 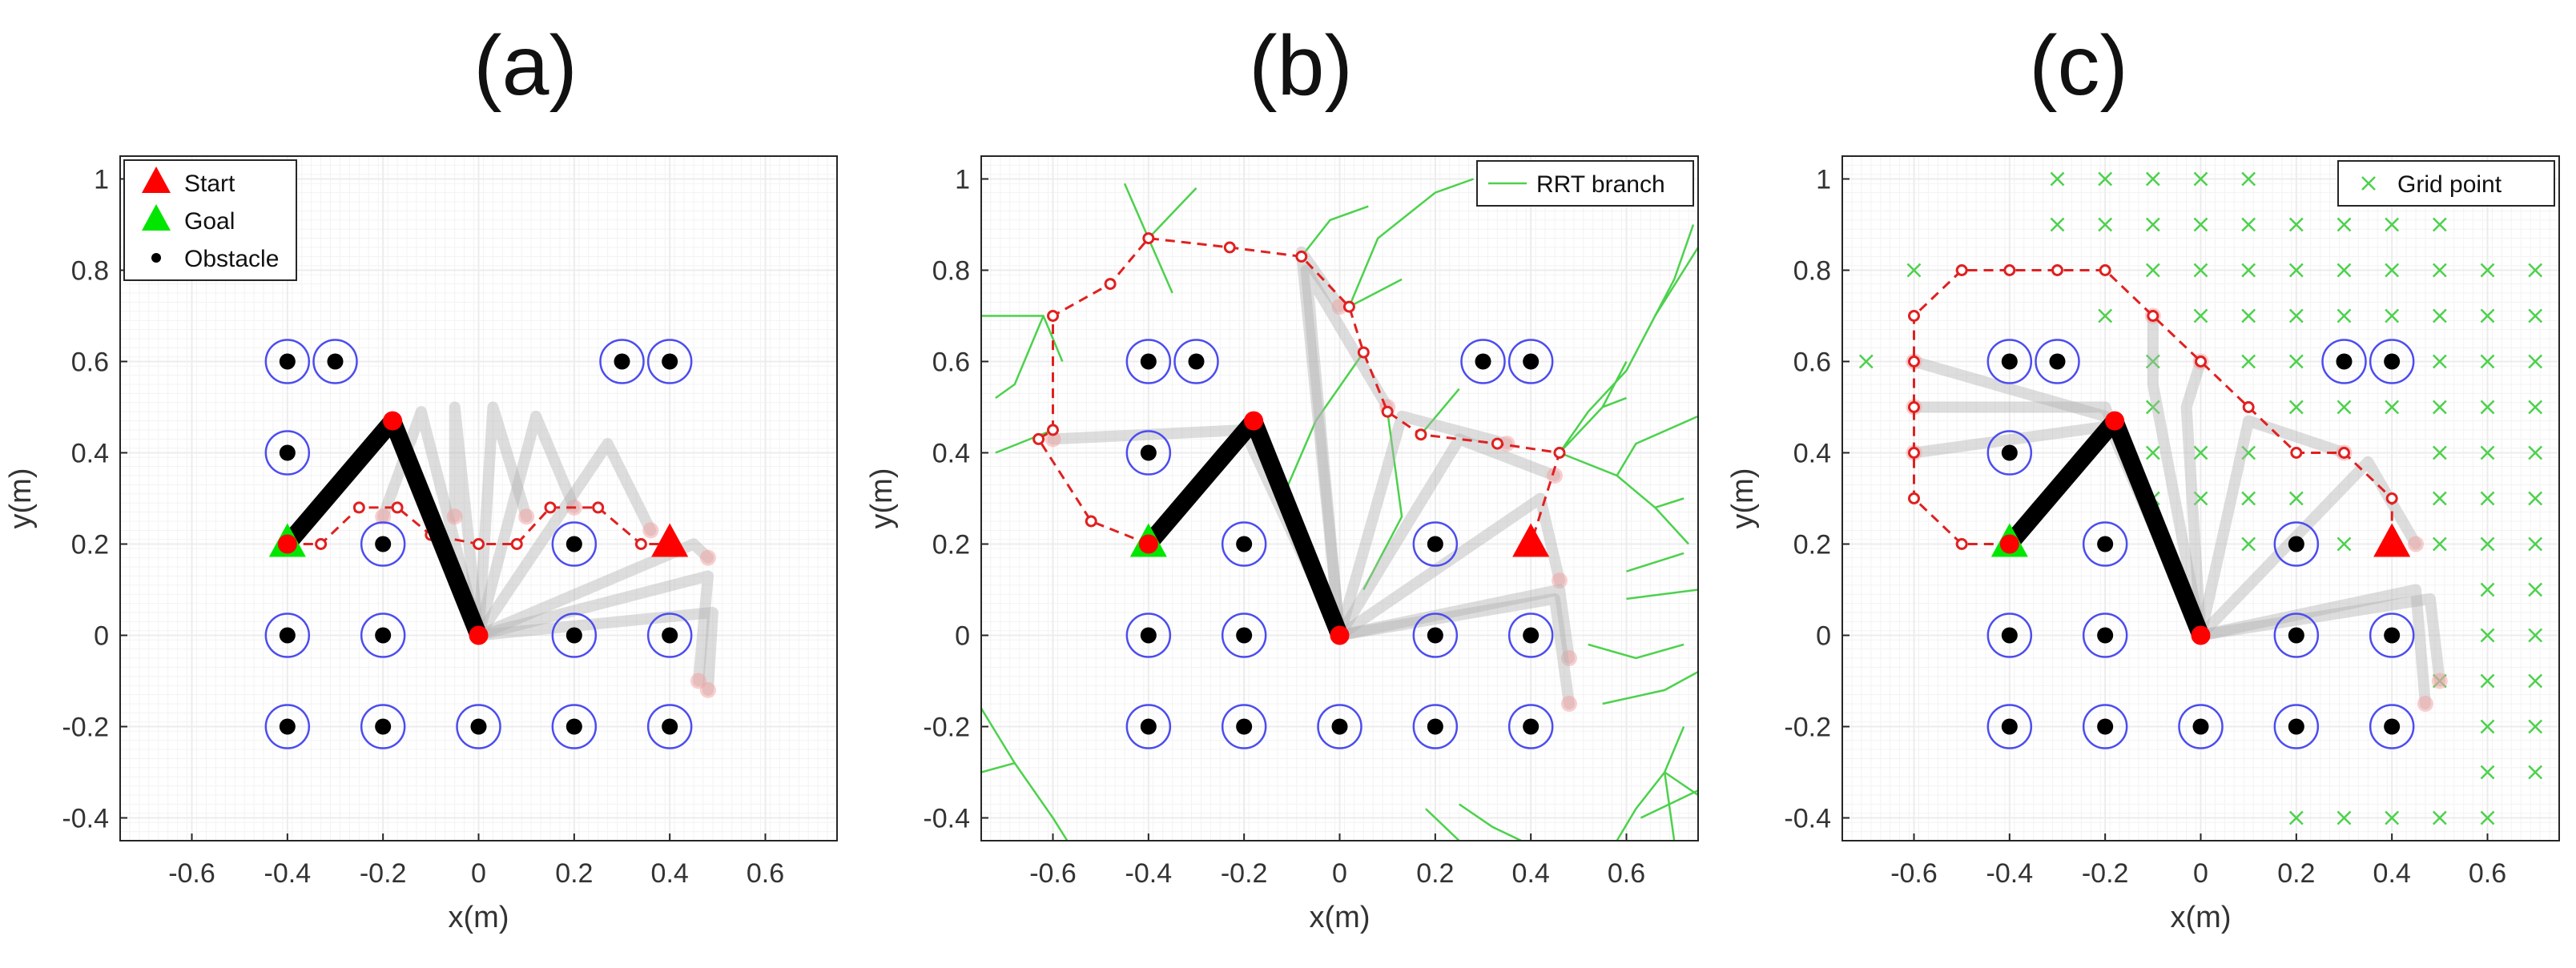 What do you see at coordinates (2296, 873) in the screenshot?
I see `x-tick-label: 0.2` at bounding box center [2296, 873].